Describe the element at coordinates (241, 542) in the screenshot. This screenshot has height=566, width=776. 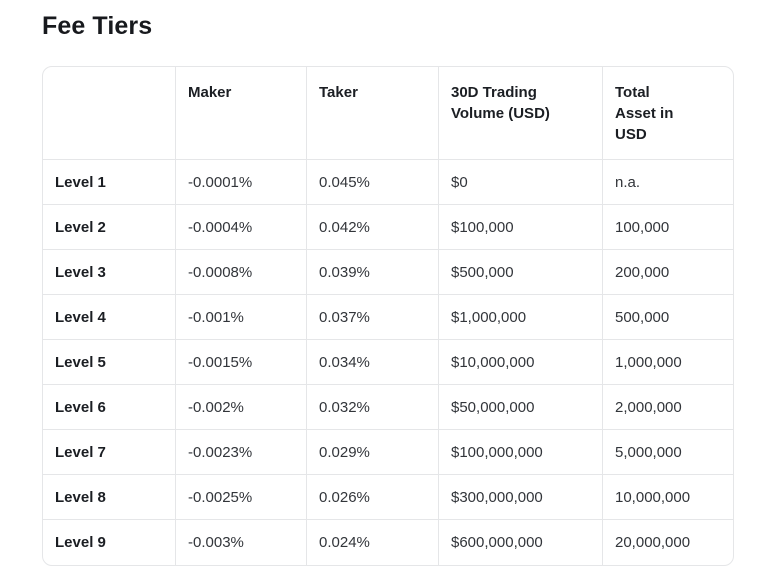
I see `maker-cell: -0.003%` at that location.